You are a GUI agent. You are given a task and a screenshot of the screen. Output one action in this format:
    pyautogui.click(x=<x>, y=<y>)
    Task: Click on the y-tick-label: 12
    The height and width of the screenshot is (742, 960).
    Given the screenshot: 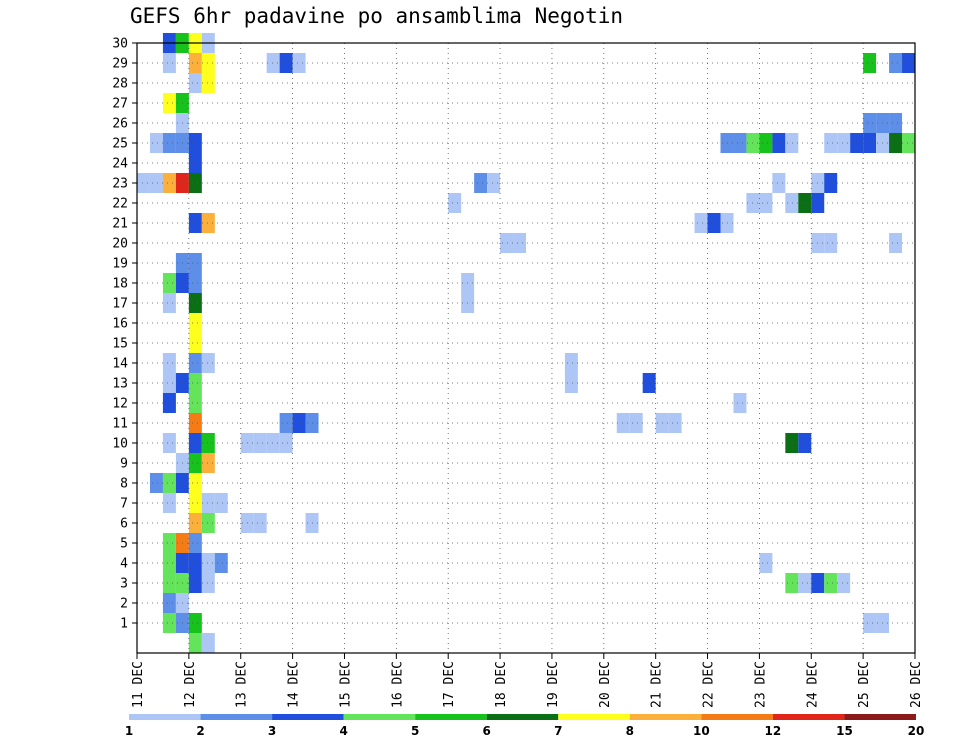 What is the action you would take?
    pyautogui.click(x=120, y=404)
    